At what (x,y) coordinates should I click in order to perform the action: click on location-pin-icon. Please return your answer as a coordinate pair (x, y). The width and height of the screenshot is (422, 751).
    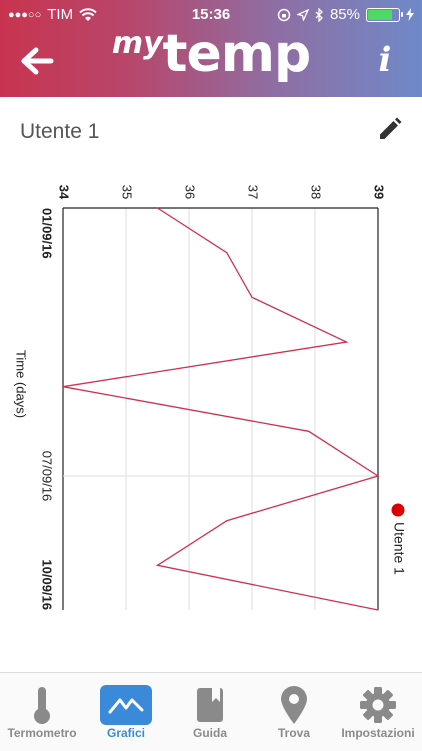
    Looking at the image, I should click on (294, 705).